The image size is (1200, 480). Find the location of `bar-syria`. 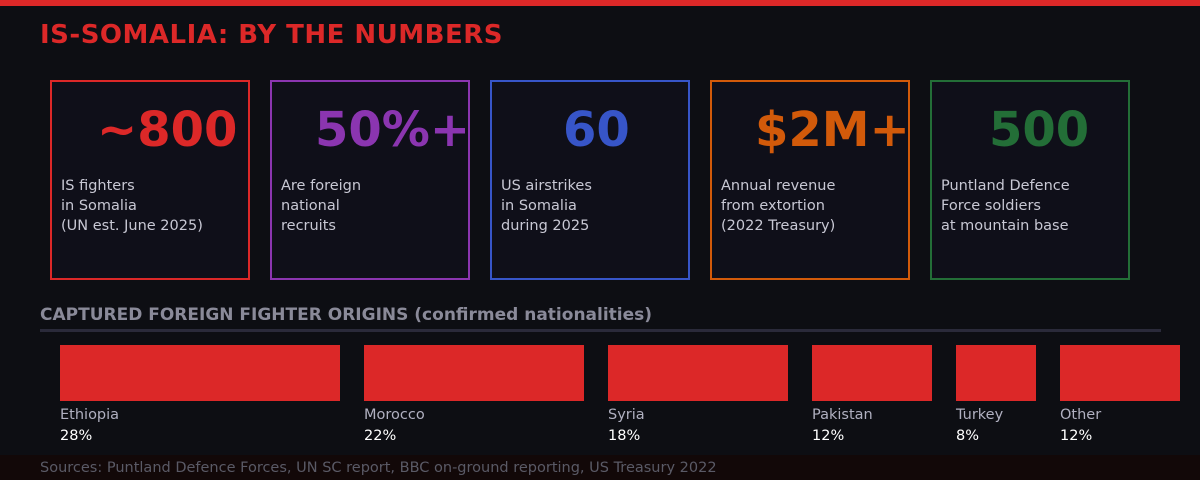

bar-syria is located at coordinates (698, 373).